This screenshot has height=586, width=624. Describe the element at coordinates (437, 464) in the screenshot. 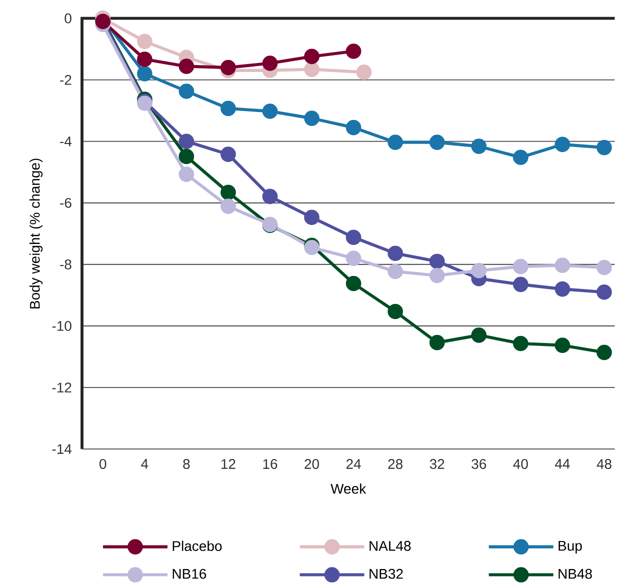

I see `x-tick-label: 32` at that location.